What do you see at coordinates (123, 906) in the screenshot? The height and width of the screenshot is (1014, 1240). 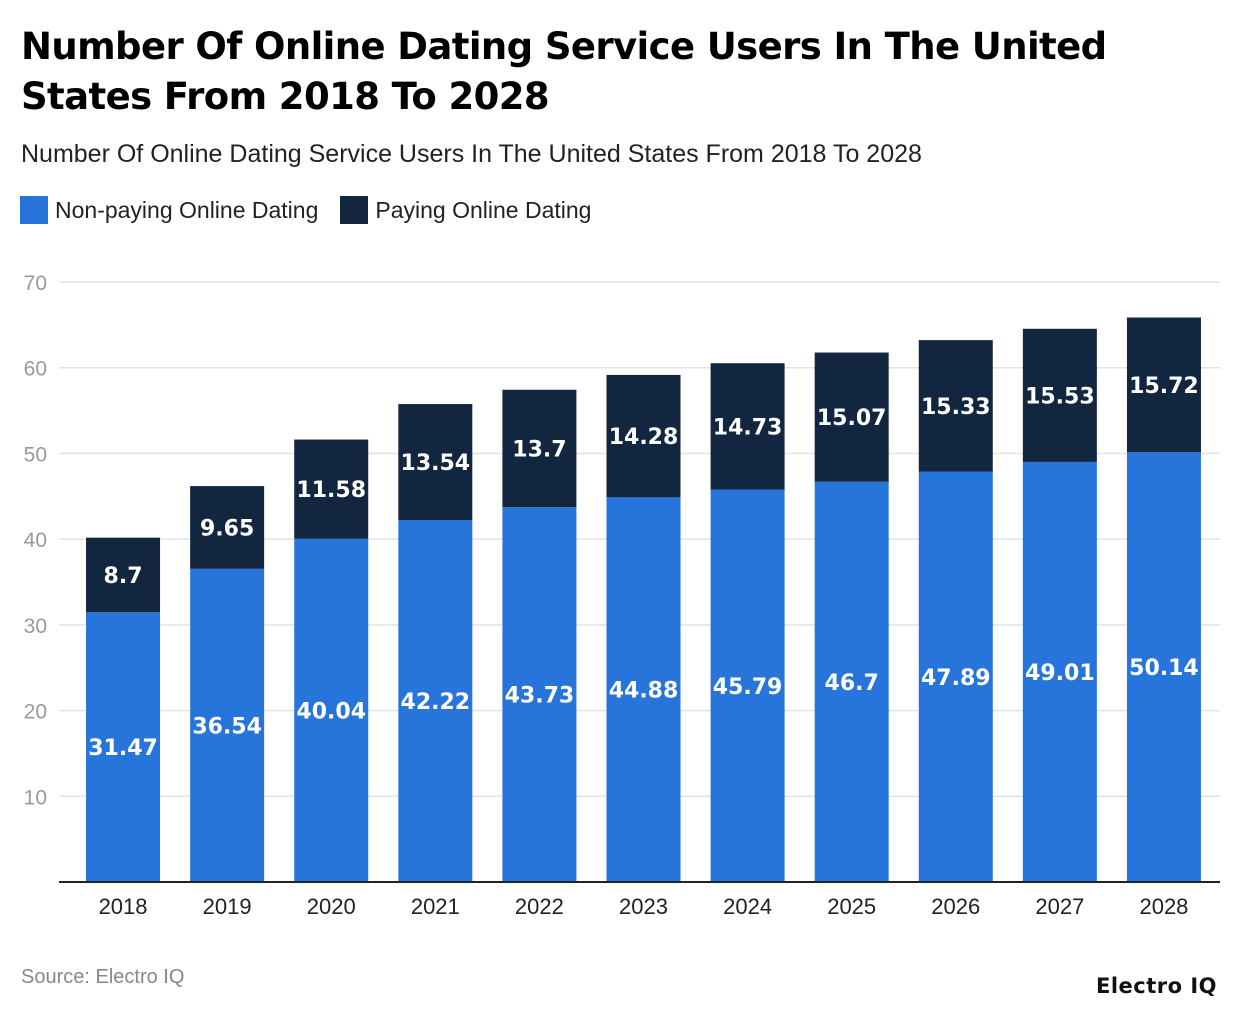 I see `x-tick-label: 2018` at bounding box center [123, 906].